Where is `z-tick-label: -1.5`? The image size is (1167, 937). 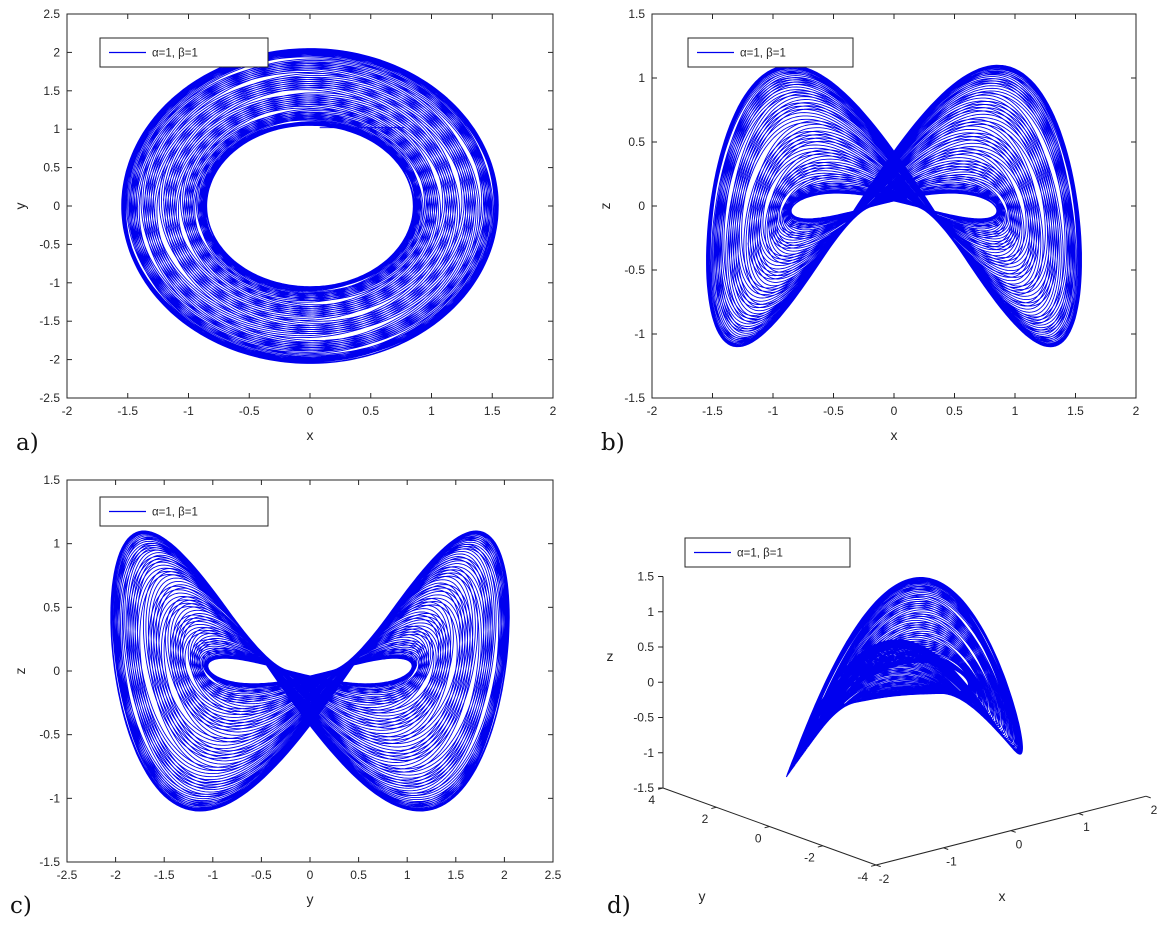
z-tick-label: -1.5 is located at coordinates (643, 788).